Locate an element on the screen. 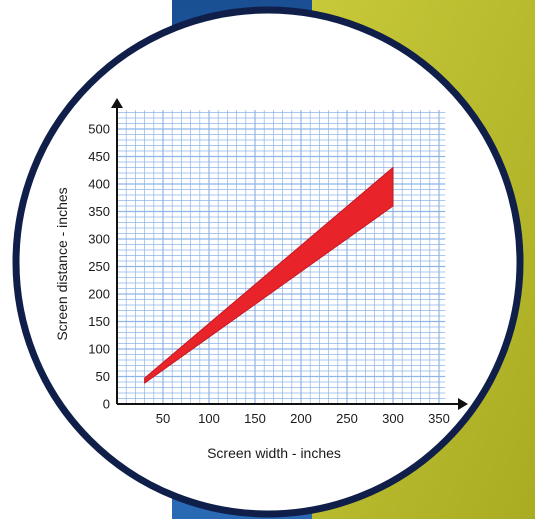  x-axis-title: Screen width - inches is located at coordinates (274, 453).